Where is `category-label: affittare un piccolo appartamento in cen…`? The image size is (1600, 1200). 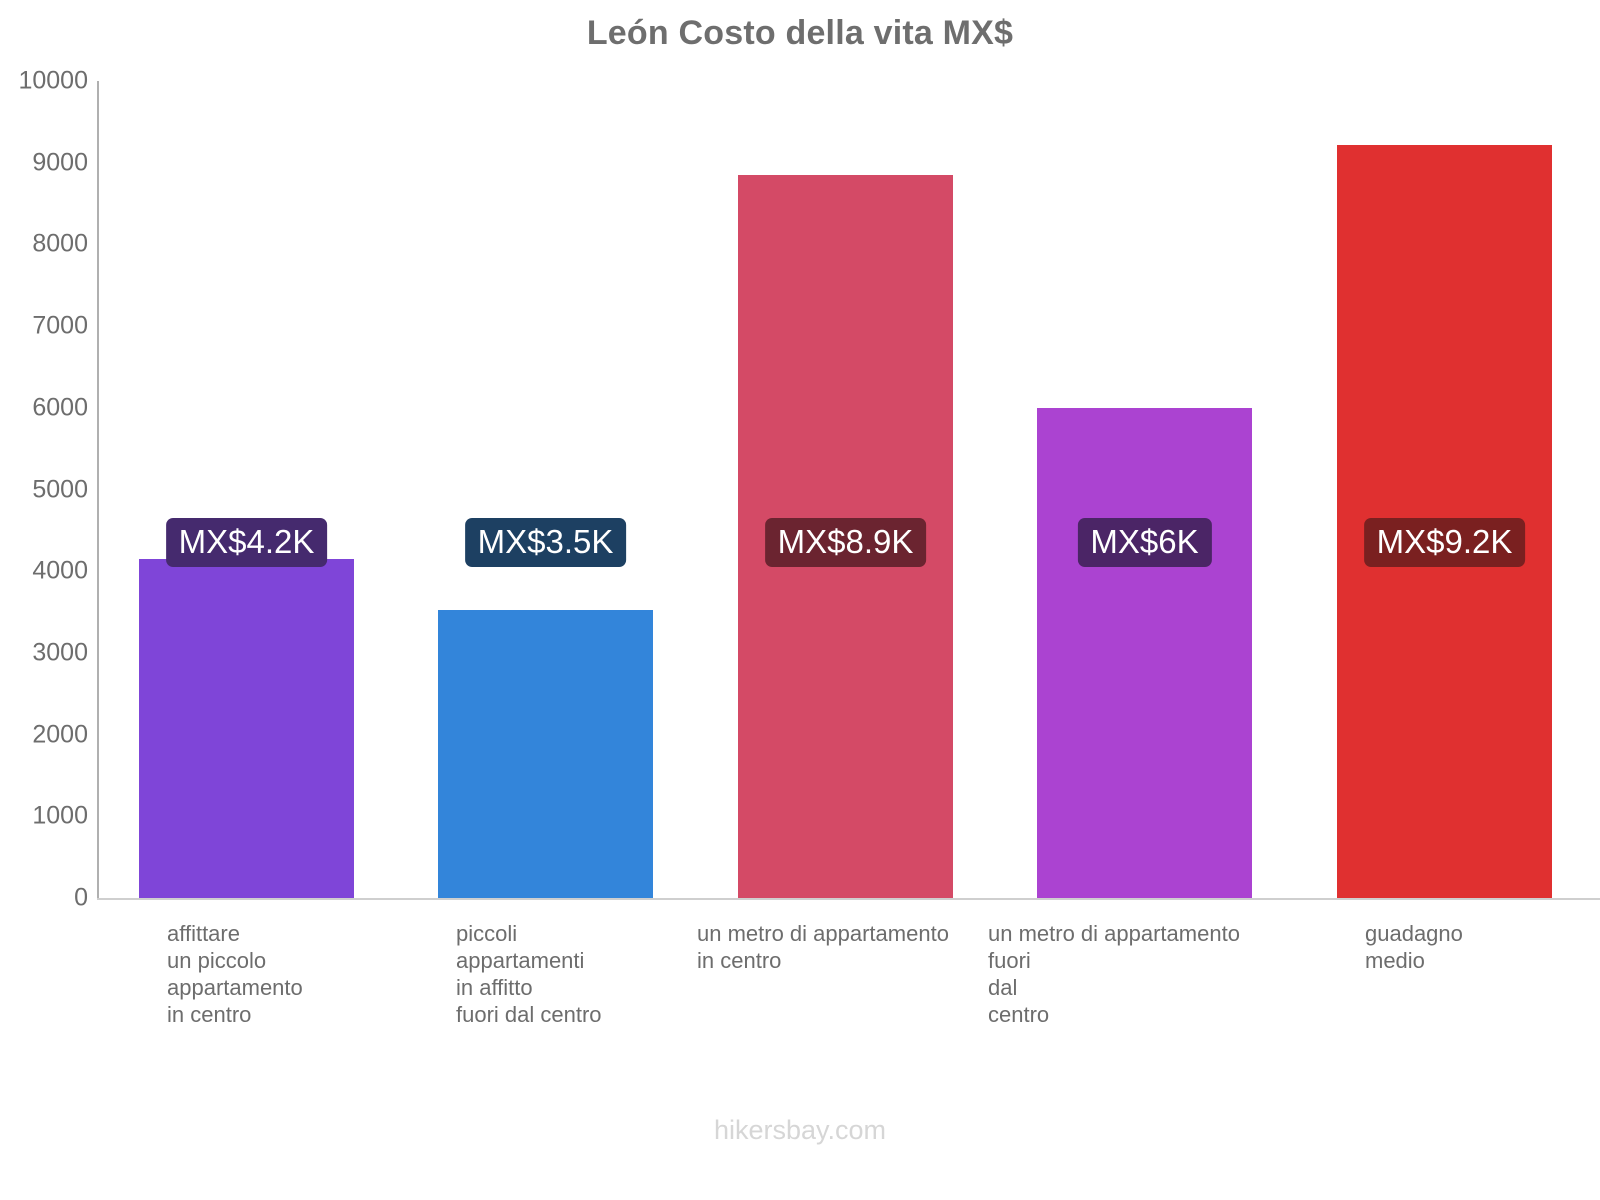 category-label: affittare un piccolo appartamento in cen… is located at coordinates (235, 974).